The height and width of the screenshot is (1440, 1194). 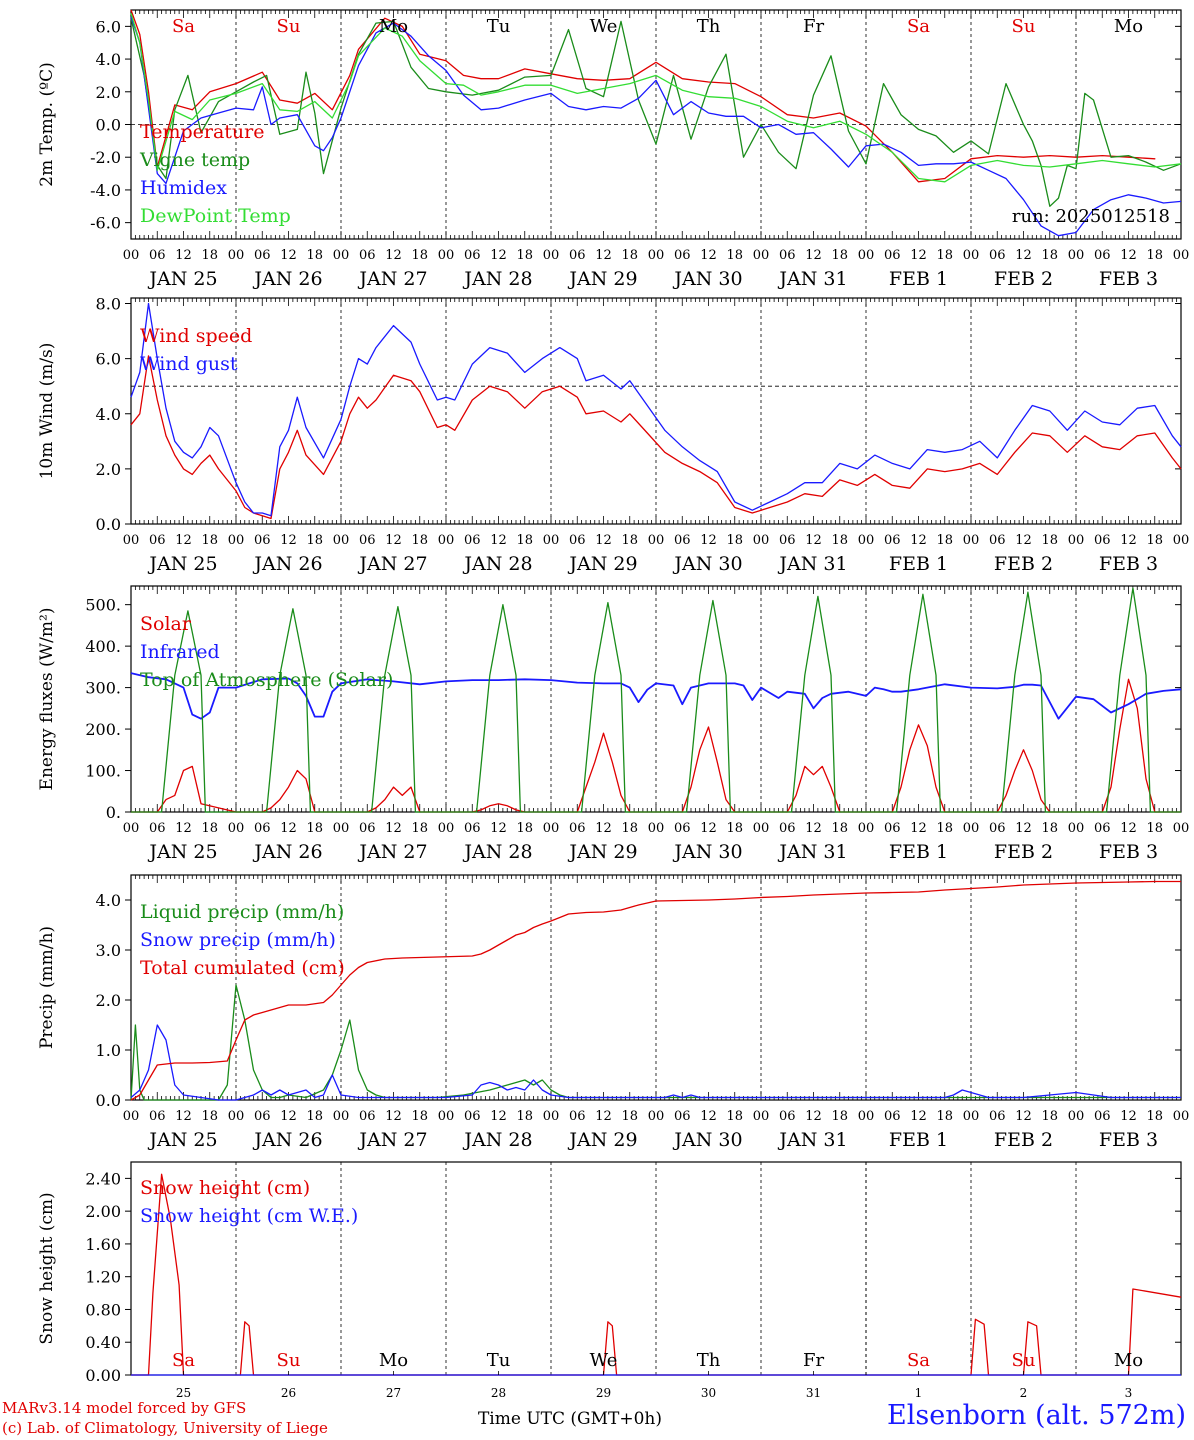 I want to click on series-line-temperature, so click(x=643, y=96).